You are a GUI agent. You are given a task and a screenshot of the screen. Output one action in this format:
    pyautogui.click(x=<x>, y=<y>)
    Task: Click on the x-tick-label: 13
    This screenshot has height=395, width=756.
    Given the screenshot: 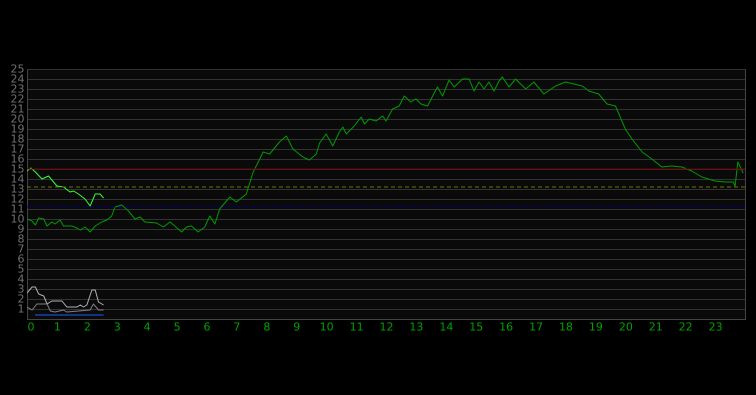 What is the action you would take?
    pyautogui.click(x=416, y=327)
    